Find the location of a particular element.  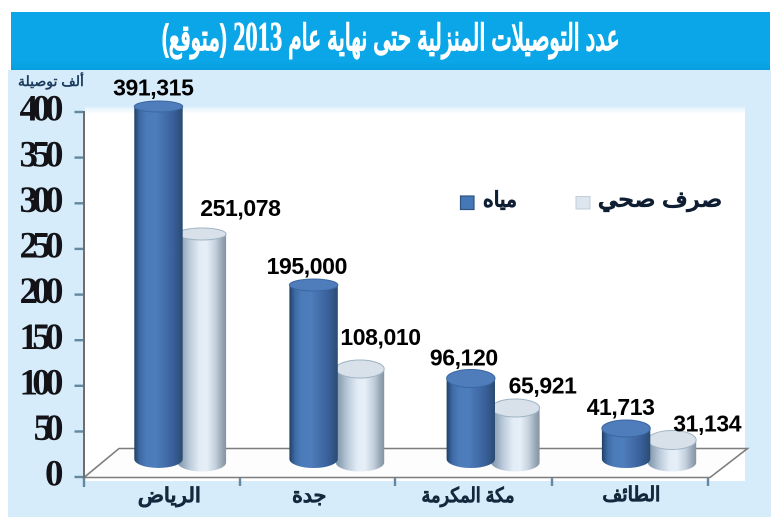

svg-text: 31,134 is located at coordinates (707, 424).